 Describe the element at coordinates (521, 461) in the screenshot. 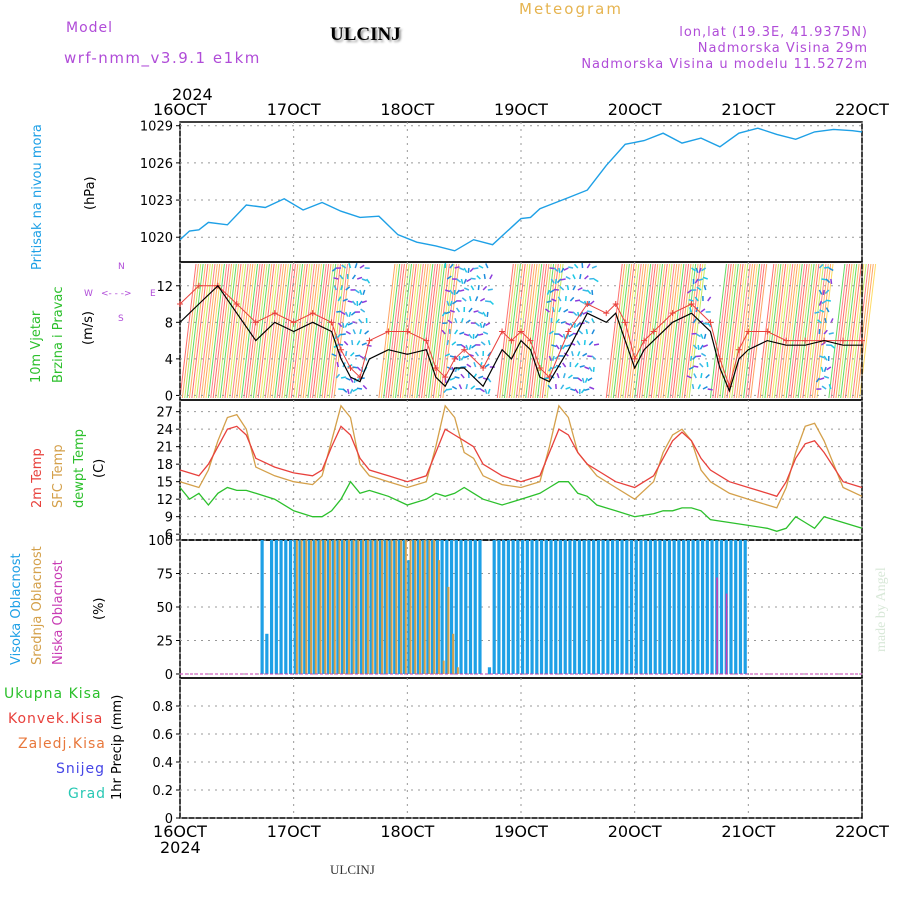

I see `temp2m-line` at that location.